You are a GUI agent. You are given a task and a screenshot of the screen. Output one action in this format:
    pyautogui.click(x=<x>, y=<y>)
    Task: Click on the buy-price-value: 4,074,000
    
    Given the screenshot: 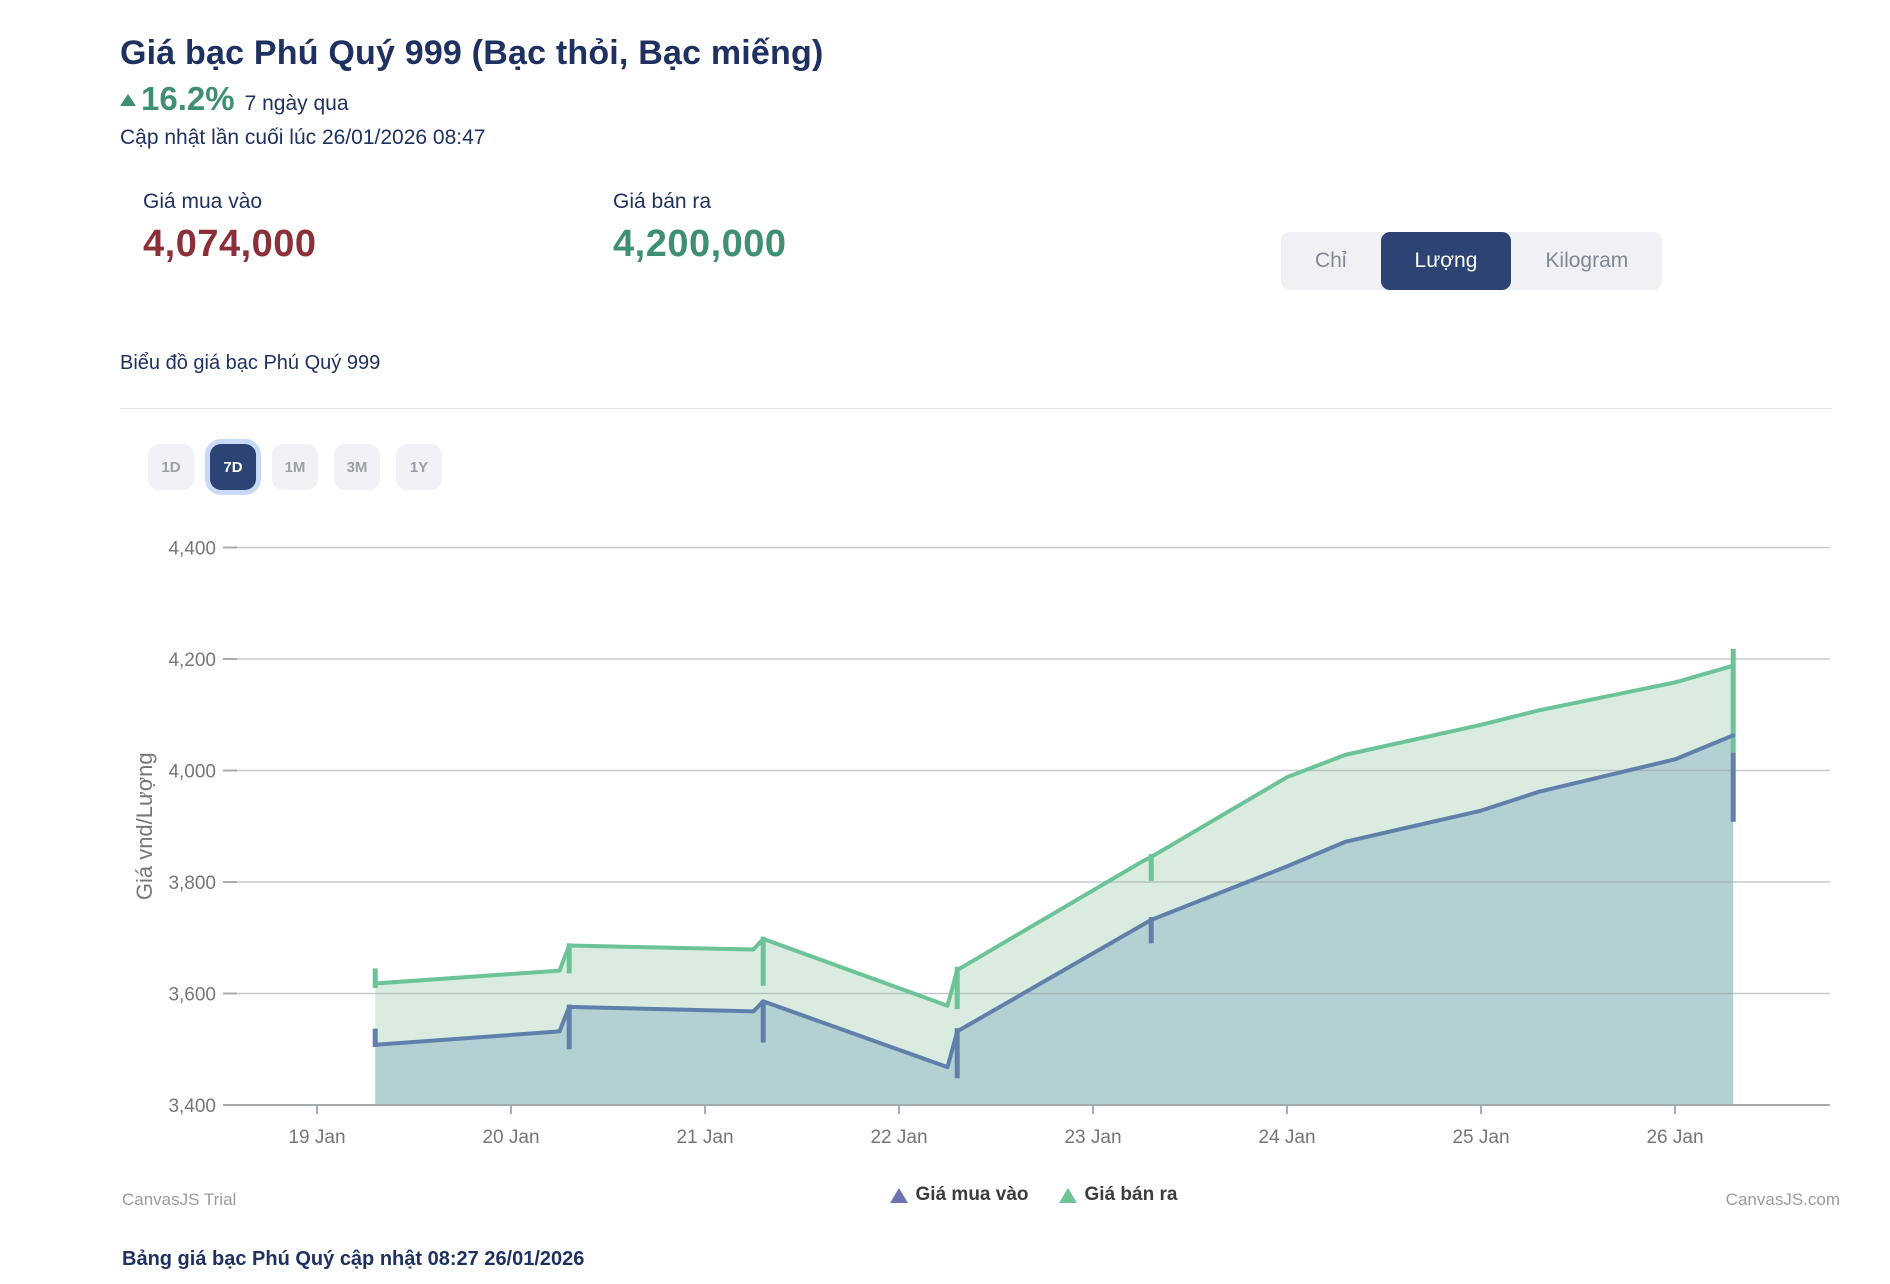 What is the action you would take?
    pyautogui.click(x=230, y=244)
    